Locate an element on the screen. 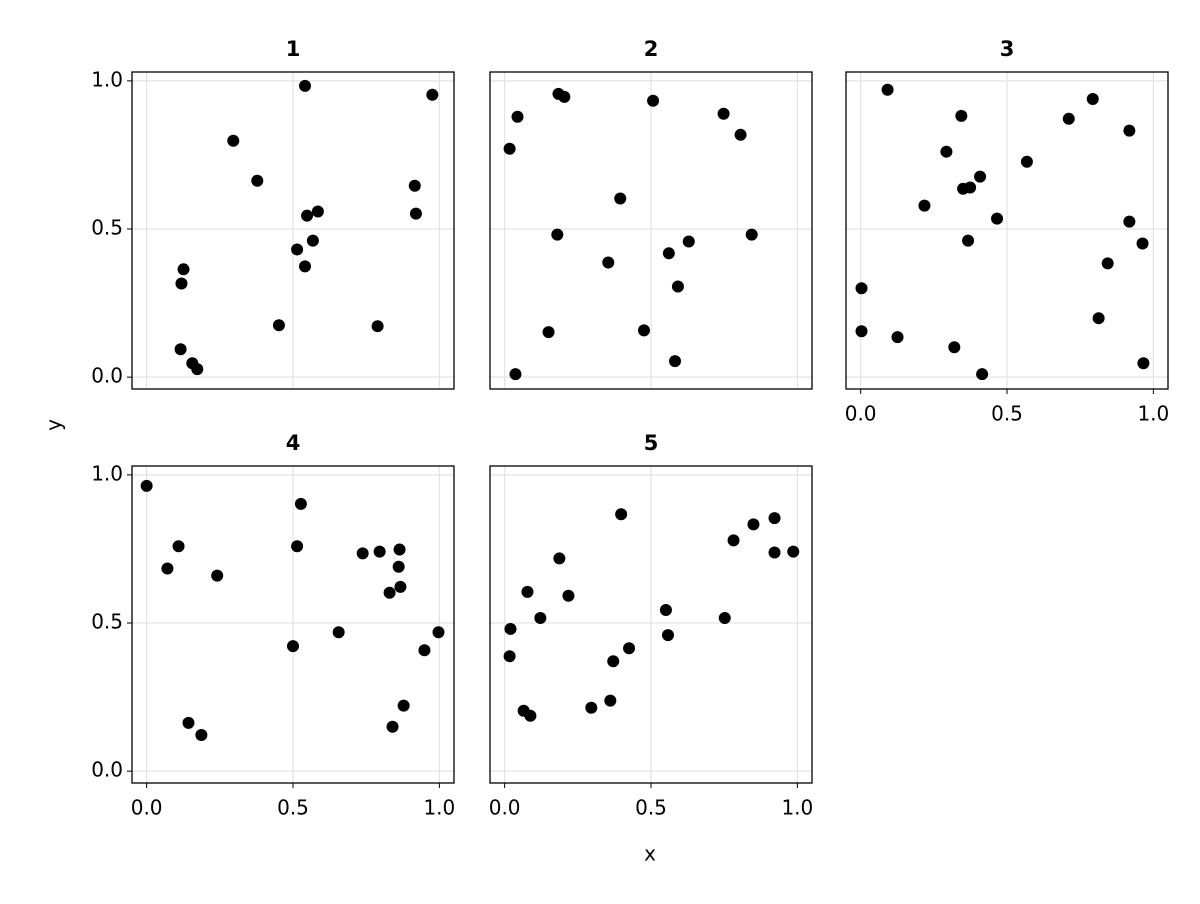 The height and width of the screenshot is (904, 1200). y-tick-label: 0.5 is located at coordinates (107, 622).